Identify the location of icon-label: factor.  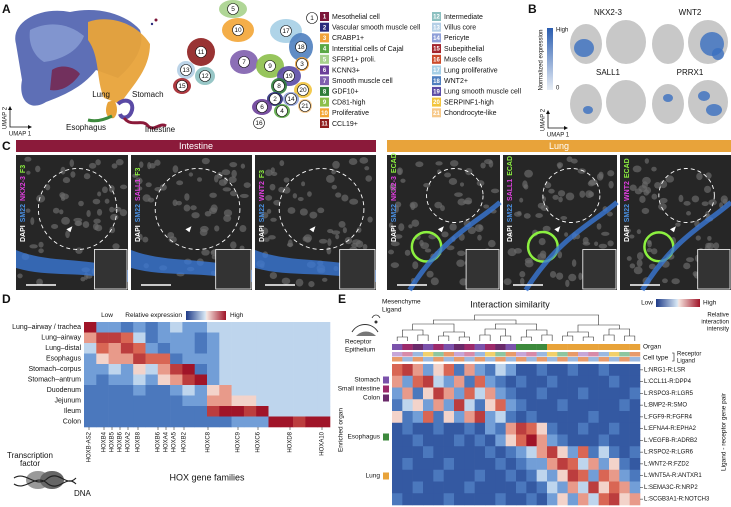
(30, 463).